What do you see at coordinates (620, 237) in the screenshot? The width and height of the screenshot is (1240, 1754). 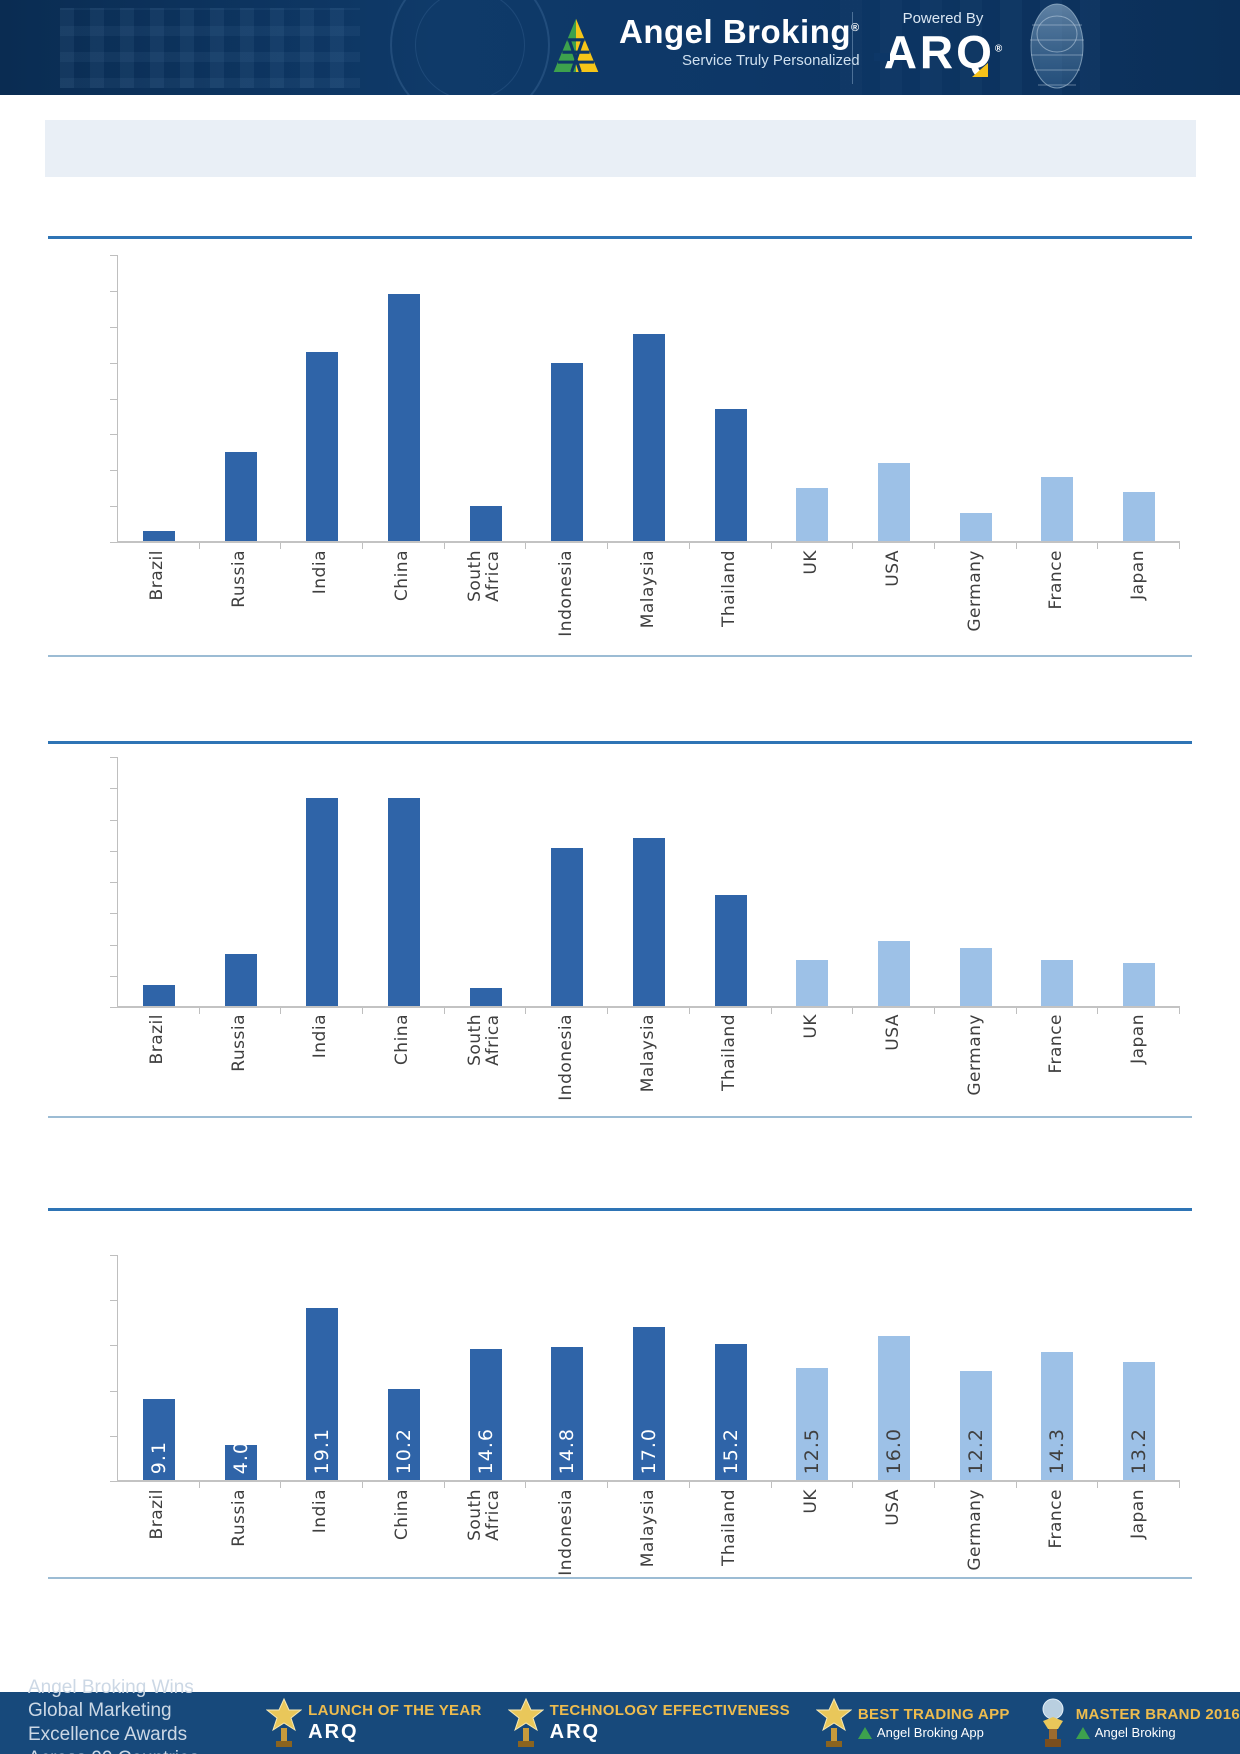 I see `section1-top-rule` at bounding box center [620, 237].